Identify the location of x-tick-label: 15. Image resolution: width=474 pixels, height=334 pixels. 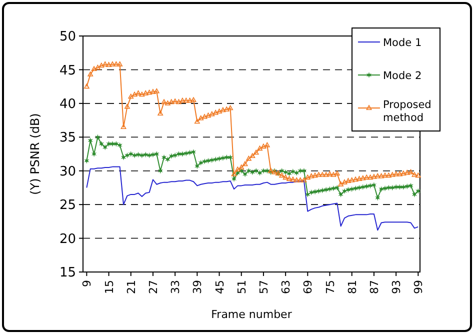
(109, 287).